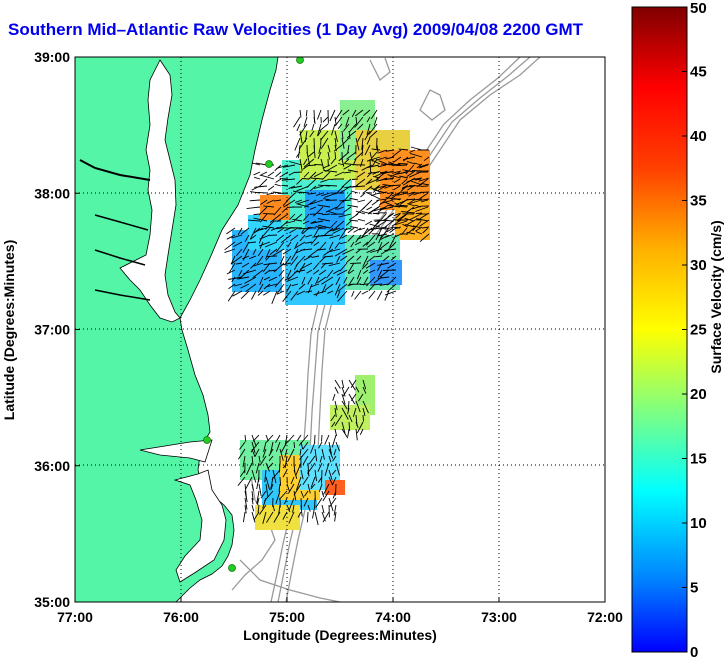  What do you see at coordinates (52, 193) in the screenshot?
I see `y-tick-label: 38:00` at bounding box center [52, 193].